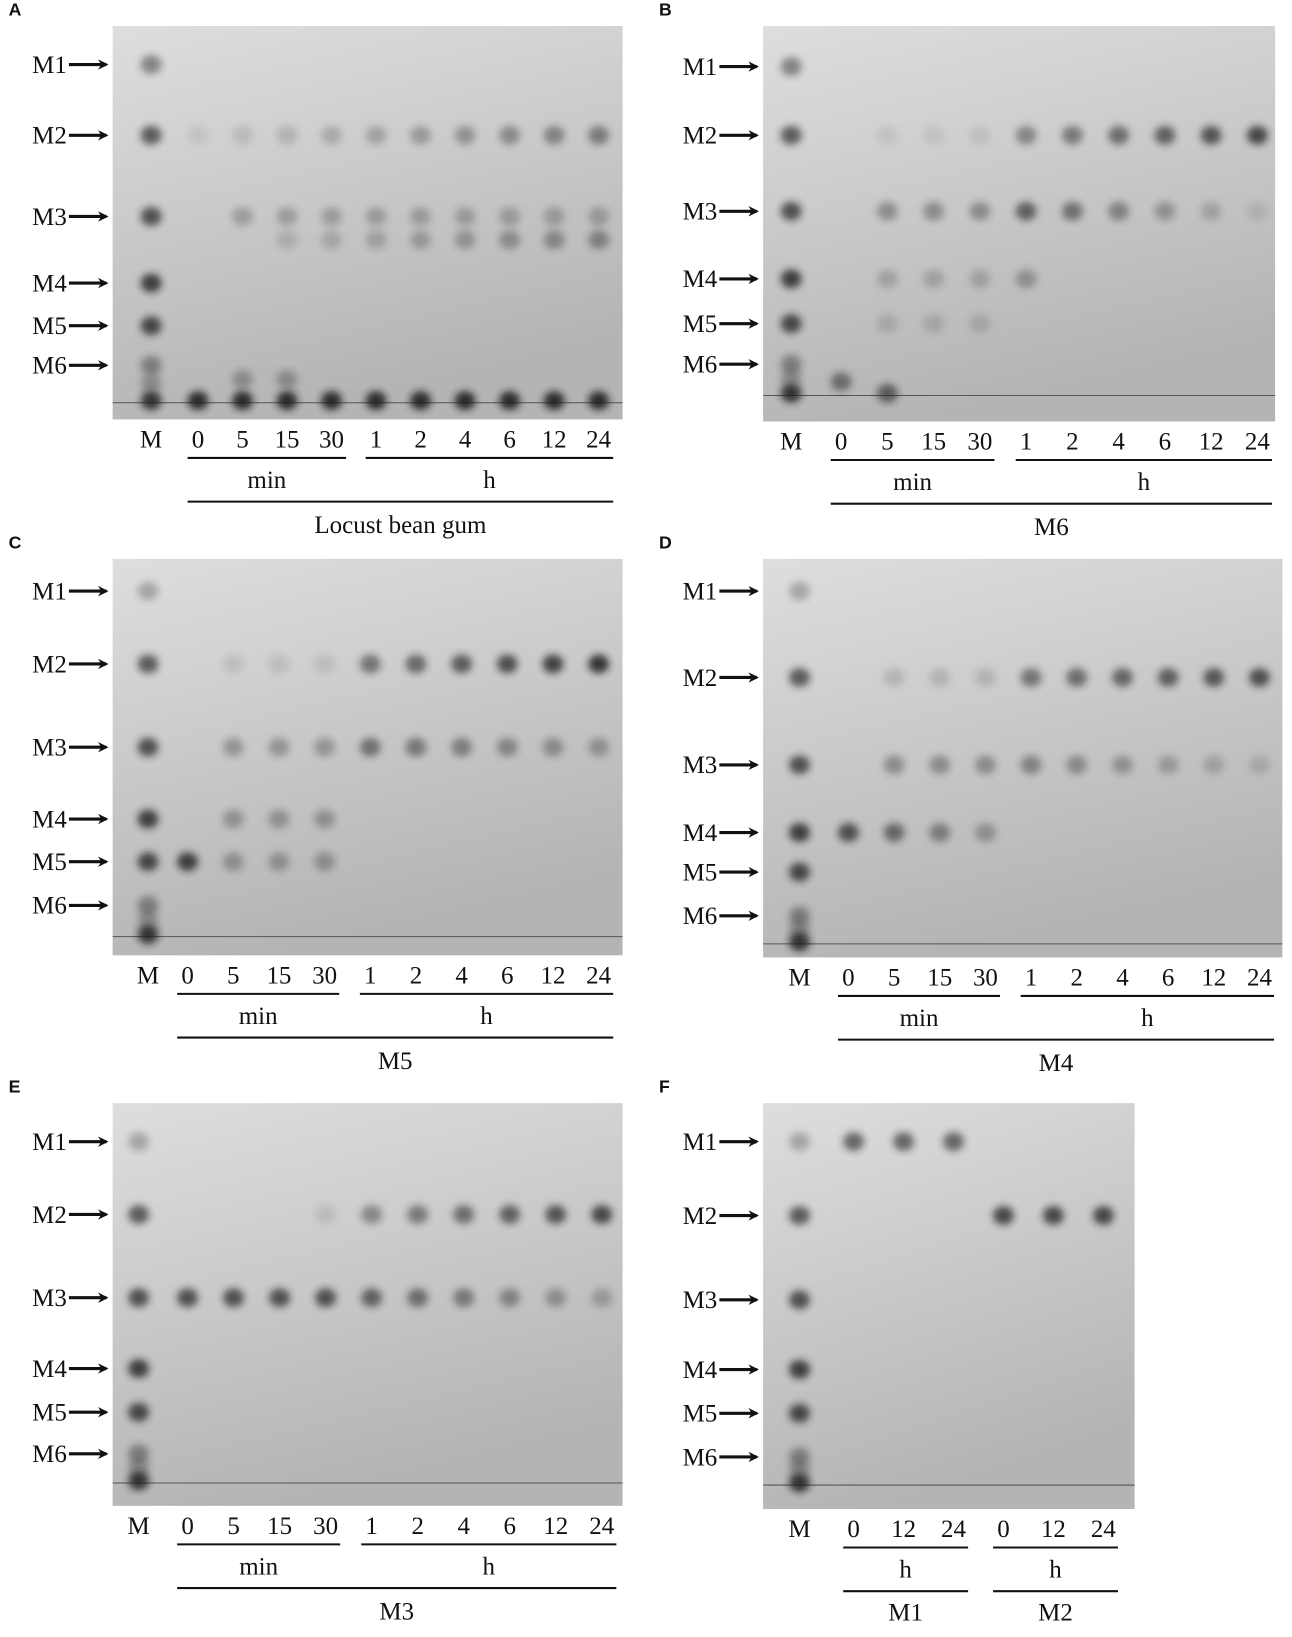 The image size is (1292, 1637). What do you see at coordinates (49, 748) in the screenshot?
I see `marker-label: M3` at bounding box center [49, 748].